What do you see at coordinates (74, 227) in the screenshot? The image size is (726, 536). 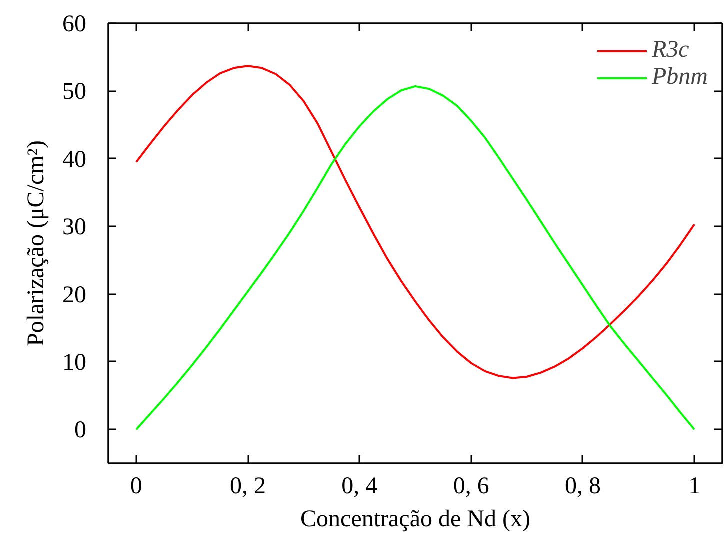 I see `y-tick-label: 30` at bounding box center [74, 227].